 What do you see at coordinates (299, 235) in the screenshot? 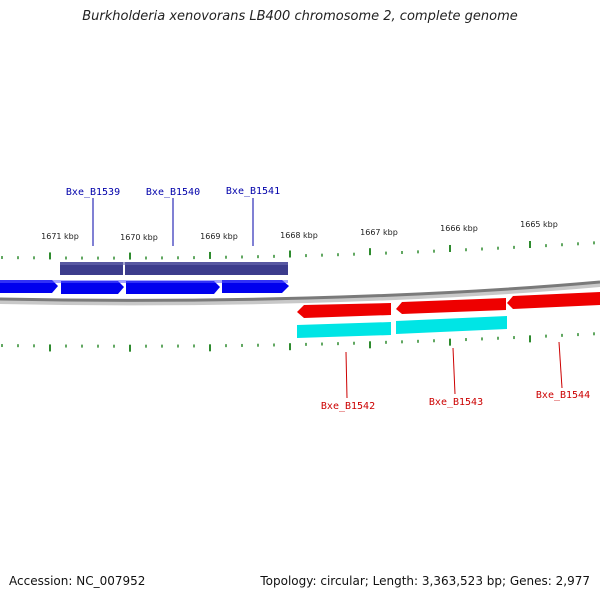
I see `tick-label-1668: 1668 kbp` at bounding box center [299, 235].